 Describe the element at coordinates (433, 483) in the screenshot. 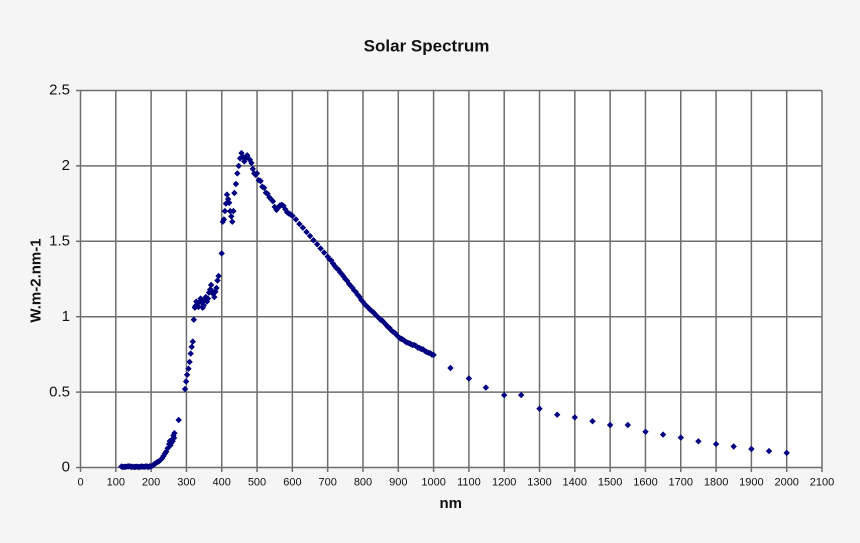

I see `svg-text: 1000` at that location.